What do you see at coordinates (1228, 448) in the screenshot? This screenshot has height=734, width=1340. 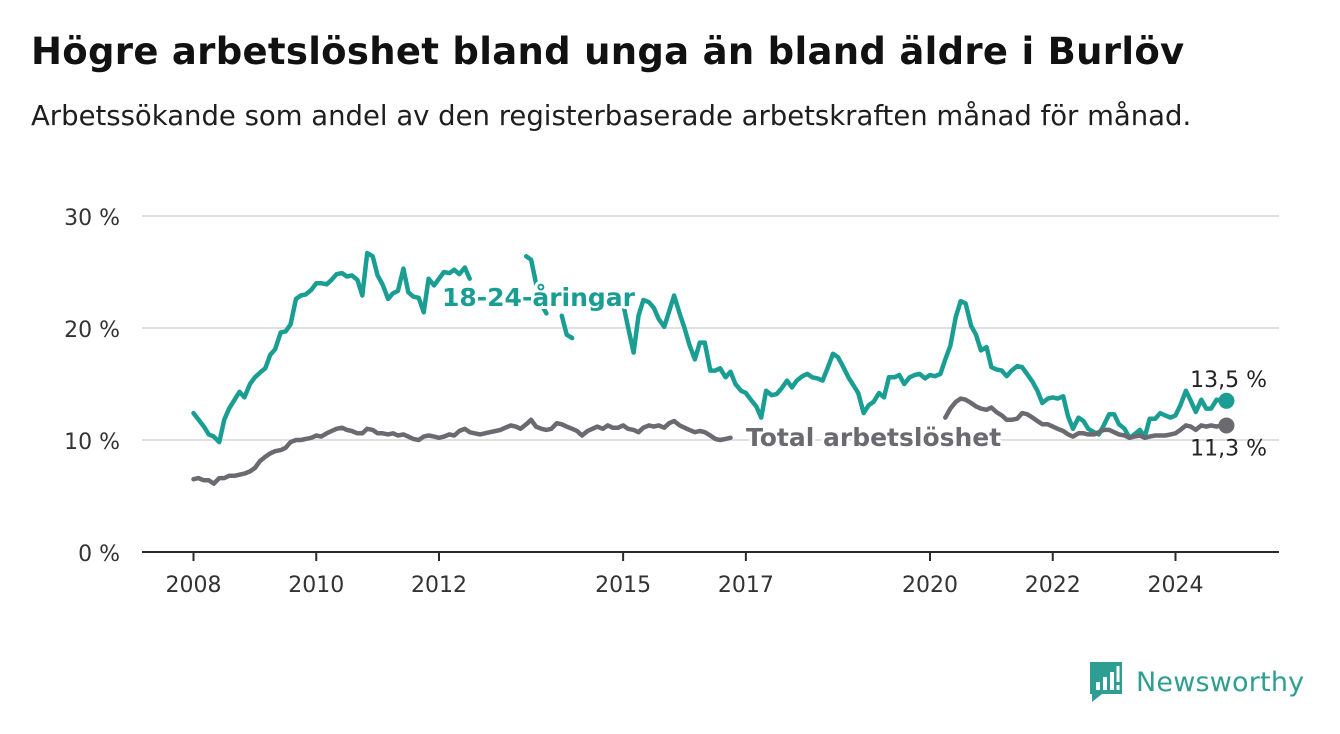 I see `series-end-label: 11,3 %` at bounding box center [1228, 448].